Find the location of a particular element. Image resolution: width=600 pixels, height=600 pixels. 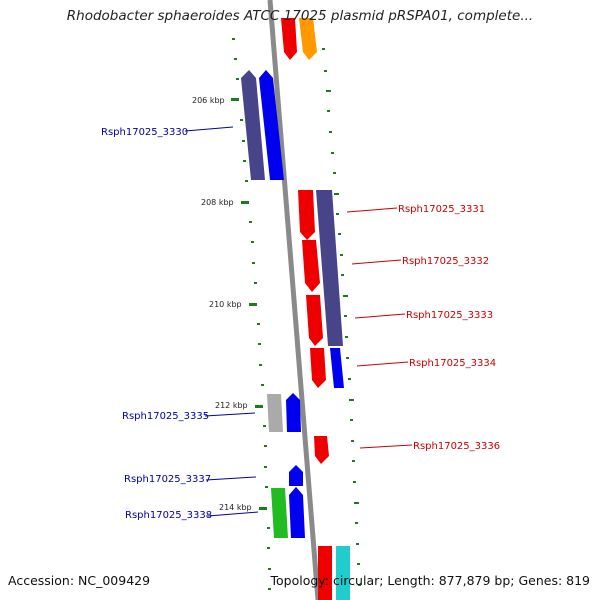

gene-label: Rsph17025_3333 is located at coordinates (449, 315).